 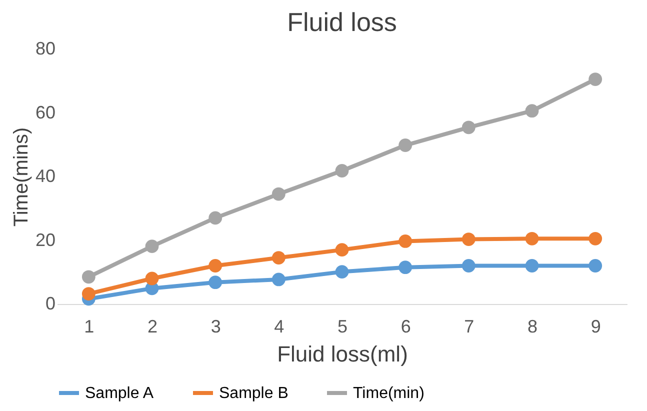 I want to click on y-tick-label: 20, so click(x=45, y=240).